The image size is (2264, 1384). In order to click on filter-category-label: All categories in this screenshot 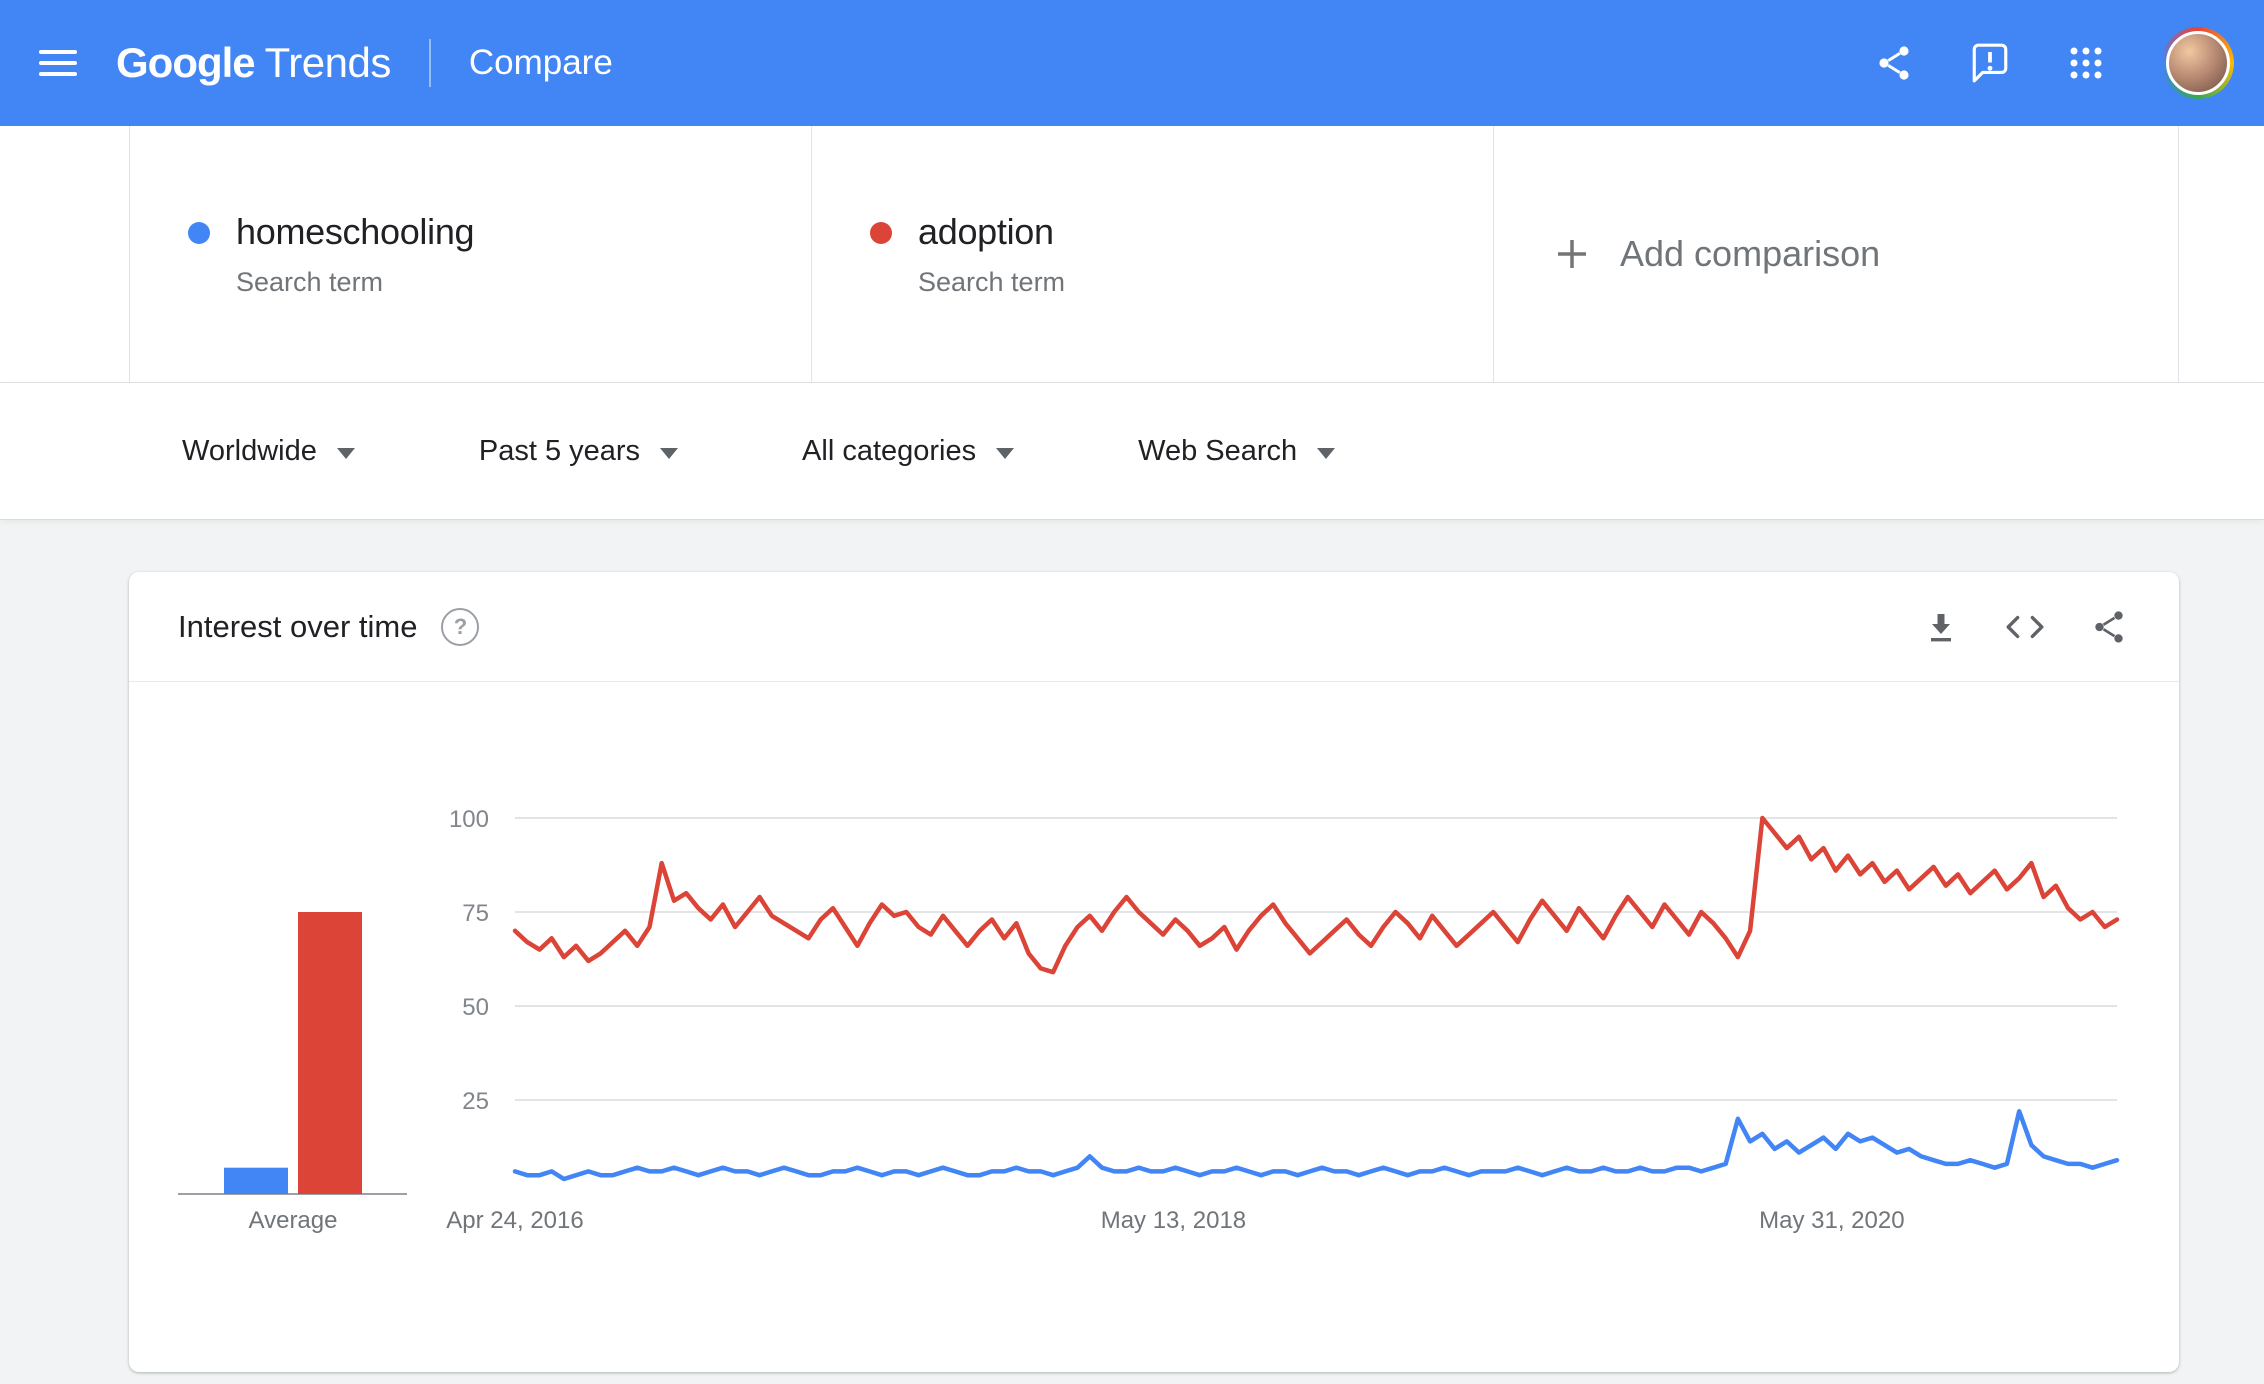, I will do `click(889, 450)`.